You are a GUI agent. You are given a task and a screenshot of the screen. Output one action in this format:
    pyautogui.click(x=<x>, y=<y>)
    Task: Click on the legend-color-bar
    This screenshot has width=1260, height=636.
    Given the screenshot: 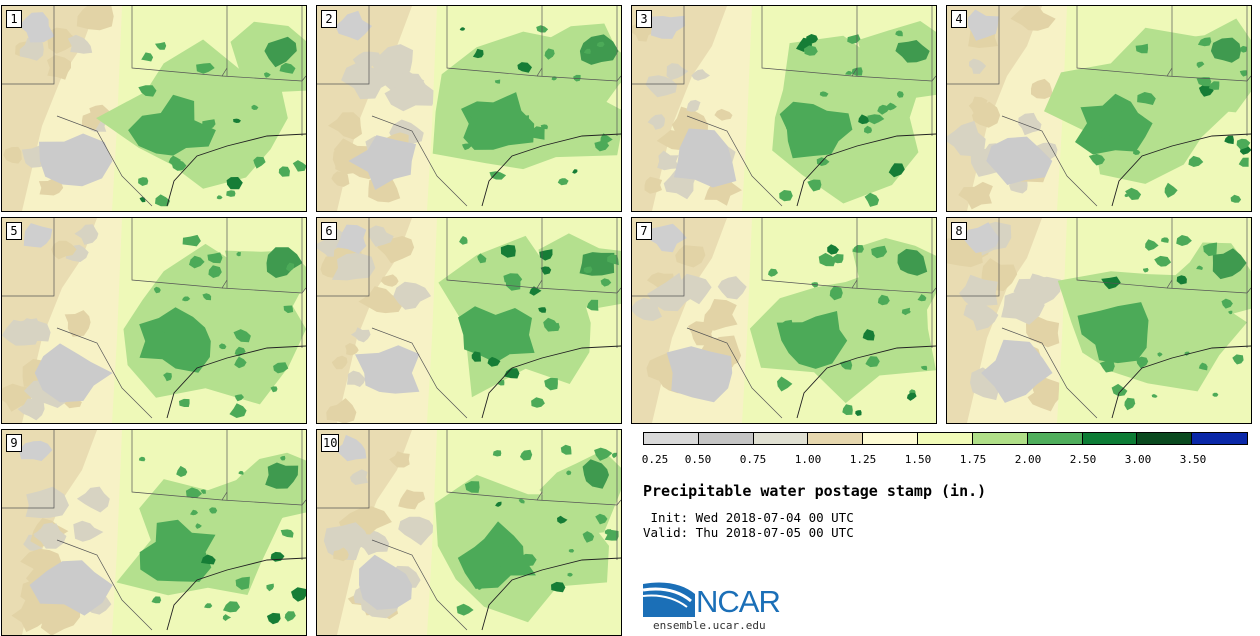 What is the action you would take?
    pyautogui.click(x=945, y=438)
    